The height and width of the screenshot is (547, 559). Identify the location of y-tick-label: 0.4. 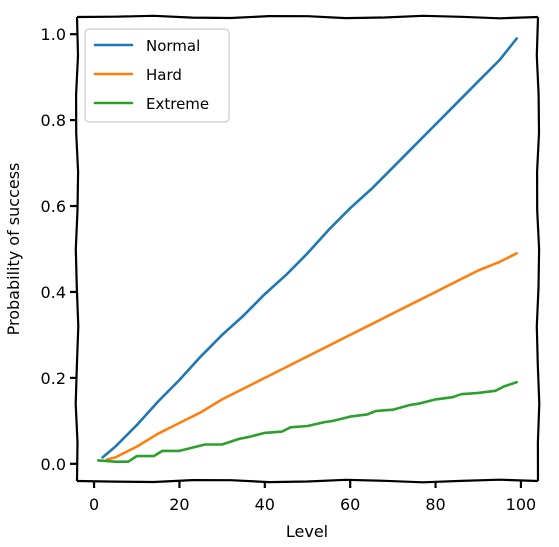
(53, 292).